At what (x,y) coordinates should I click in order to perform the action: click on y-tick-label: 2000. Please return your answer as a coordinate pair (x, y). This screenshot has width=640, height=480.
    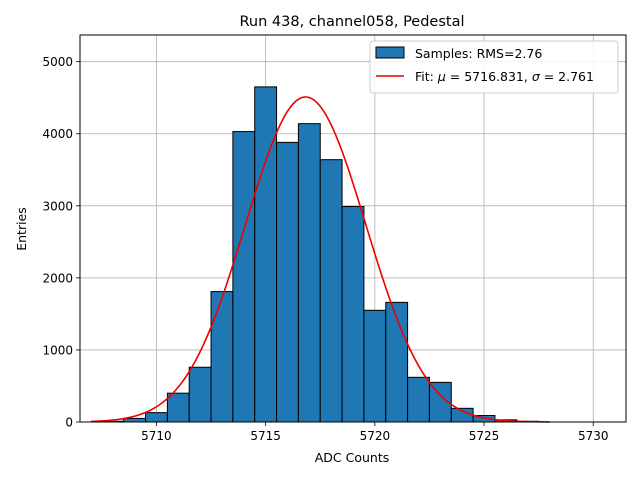
    Looking at the image, I should click on (57, 278).